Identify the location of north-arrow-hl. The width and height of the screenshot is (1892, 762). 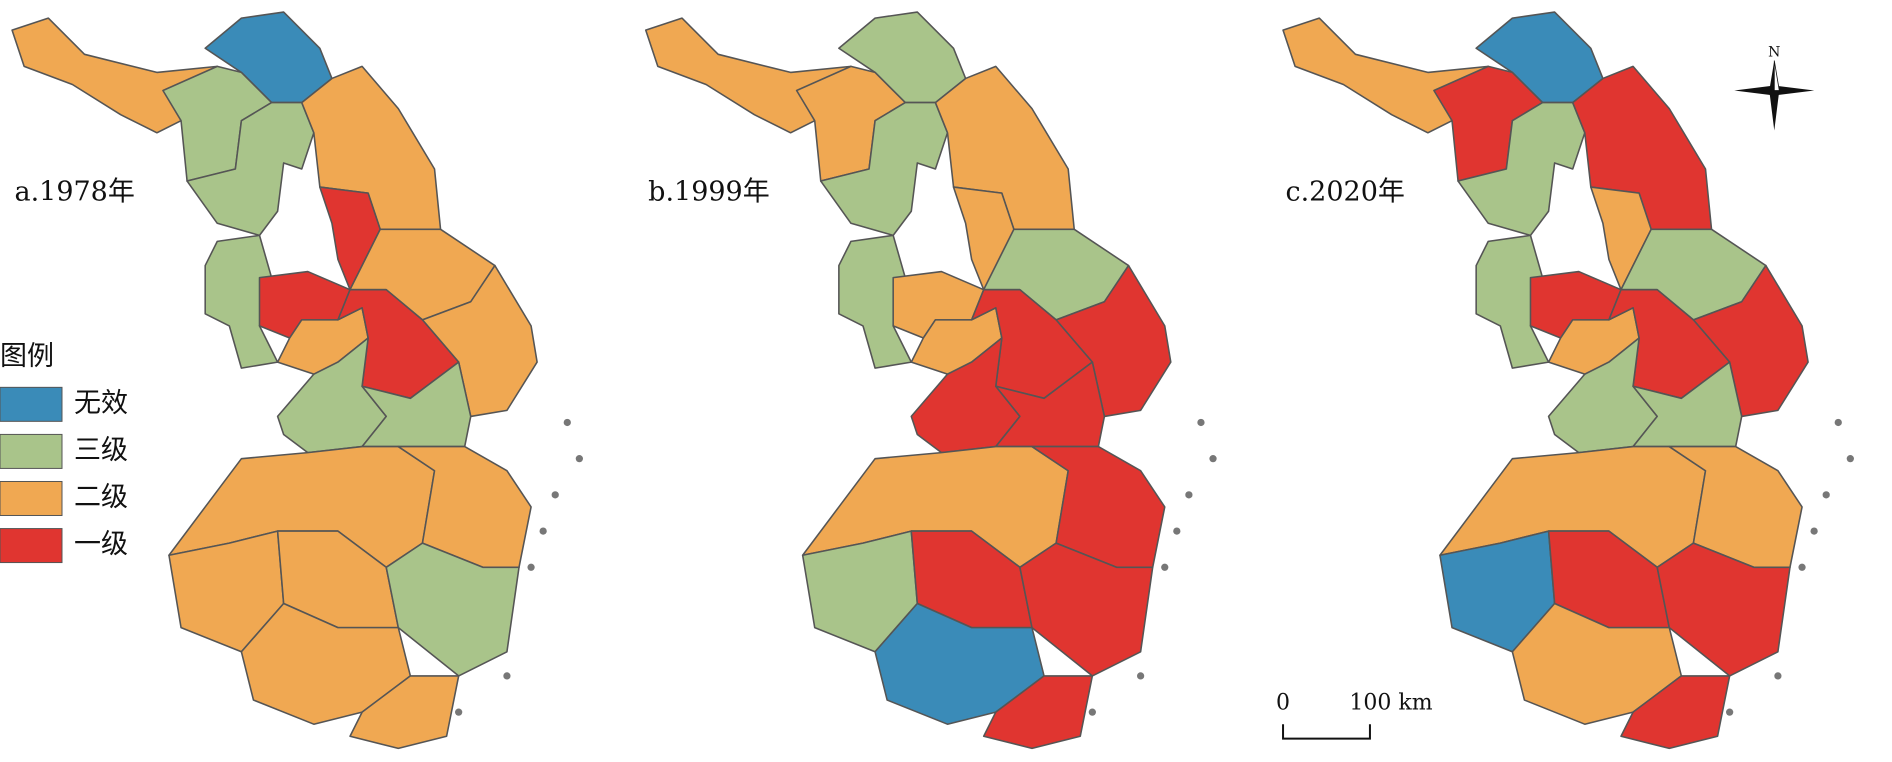
(1776, 75).